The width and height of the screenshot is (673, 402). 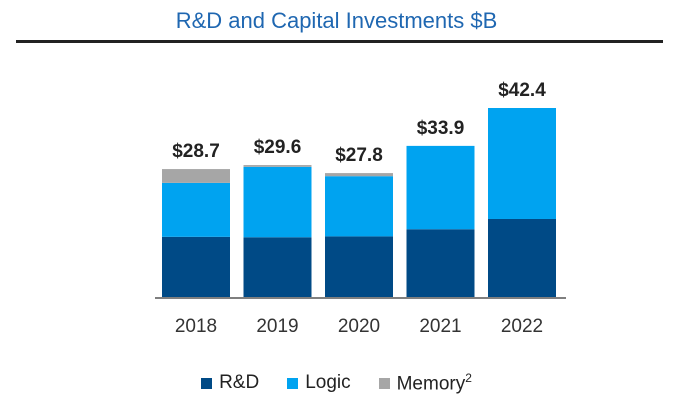 What do you see at coordinates (359, 175) in the screenshot?
I see `bar-segment-memory-2020` at bounding box center [359, 175].